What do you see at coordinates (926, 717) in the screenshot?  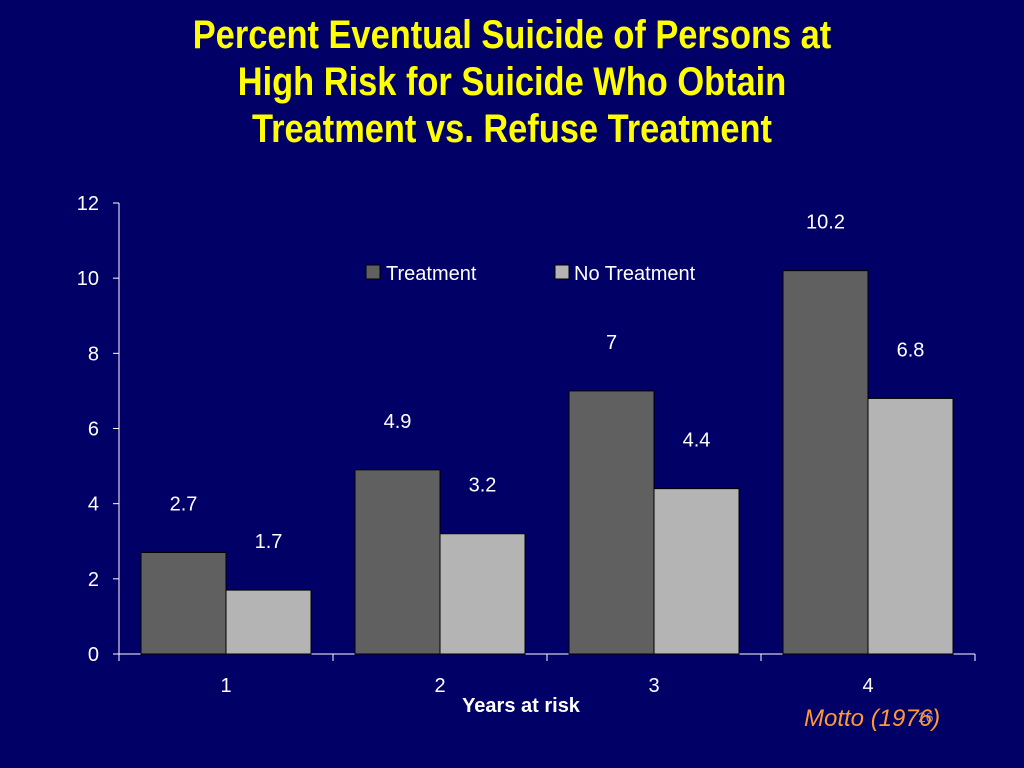 I see `slide-number: 26` at bounding box center [926, 717].